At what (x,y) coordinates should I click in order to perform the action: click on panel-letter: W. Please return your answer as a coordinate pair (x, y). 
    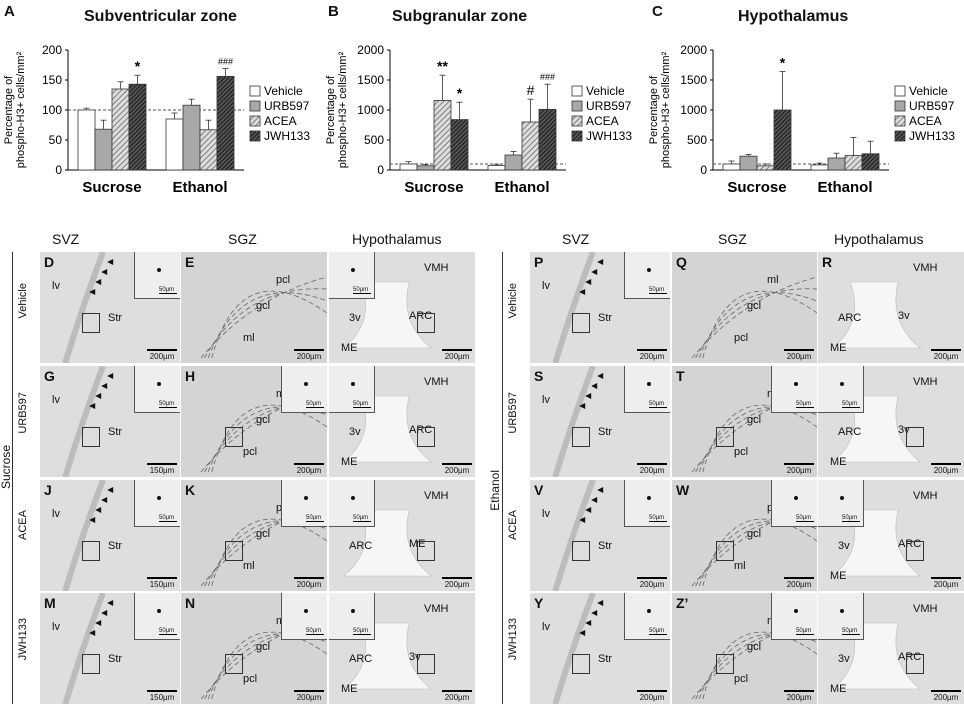
    Looking at the image, I should click on (683, 490).